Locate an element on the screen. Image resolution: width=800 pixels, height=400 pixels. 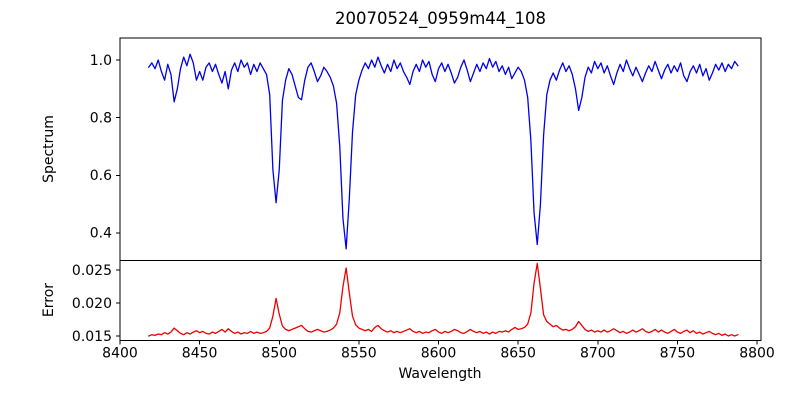
x-tick-label: 8400 is located at coordinates (120, 354).